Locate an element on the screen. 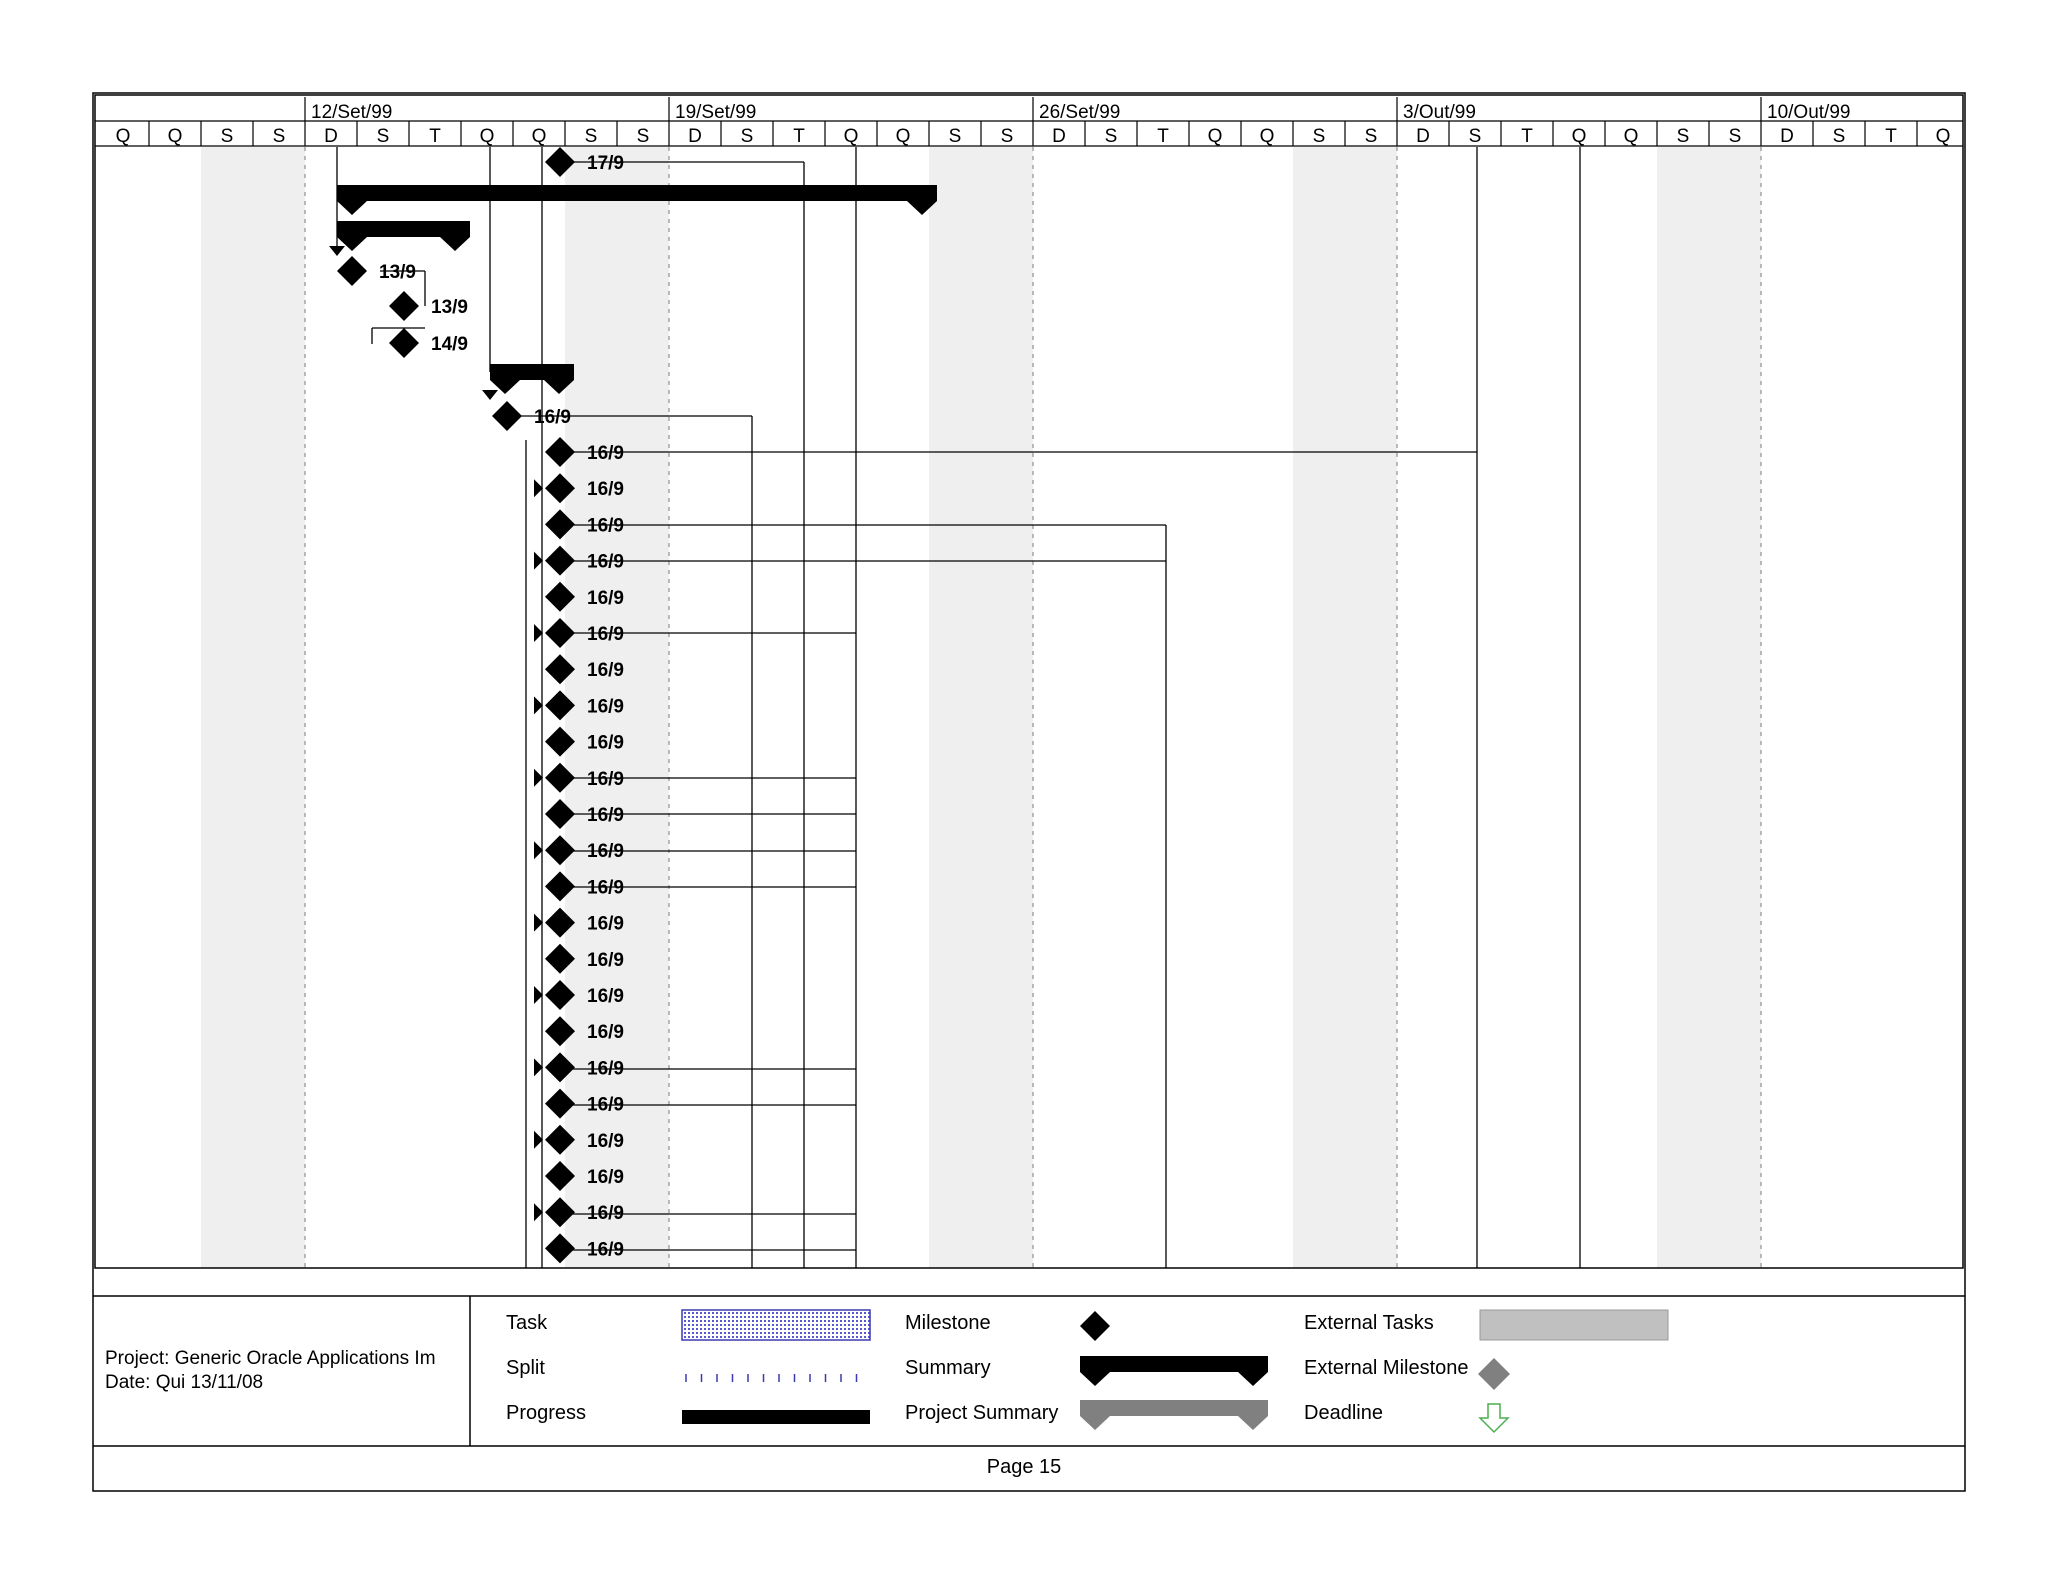 Image resolution: width=2048 pixels, height=1582 pixels. legend-task-label: Task is located at coordinates (527, 1323).